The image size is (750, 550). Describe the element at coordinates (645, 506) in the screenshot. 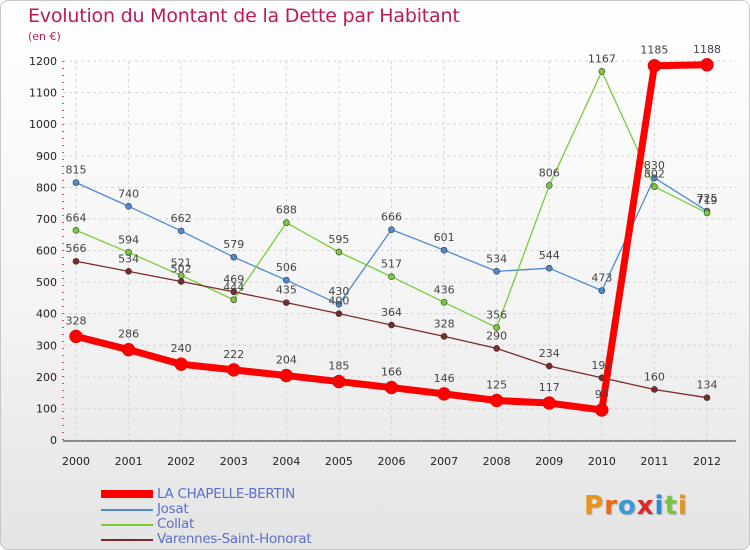

I see `logo-letter: x` at that location.